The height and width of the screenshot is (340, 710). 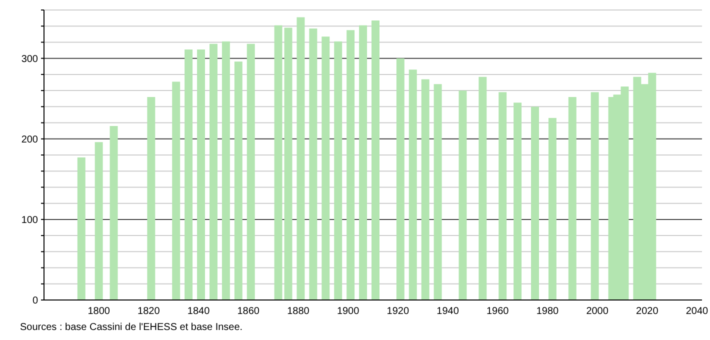 What do you see at coordinates (248, 311) in the screenshot?
I see `x-tick-label: 1860` at bounding box center [248, 311].